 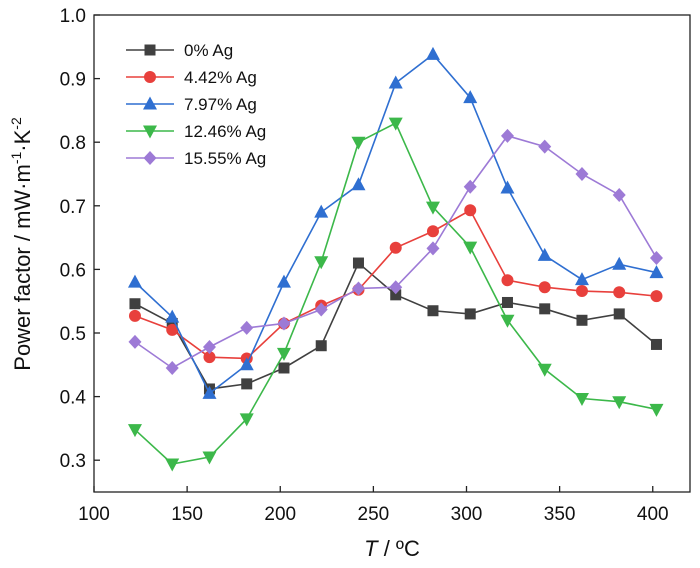 I want to click on x-axis-unit: / ºC, so click(x=399, y=548).